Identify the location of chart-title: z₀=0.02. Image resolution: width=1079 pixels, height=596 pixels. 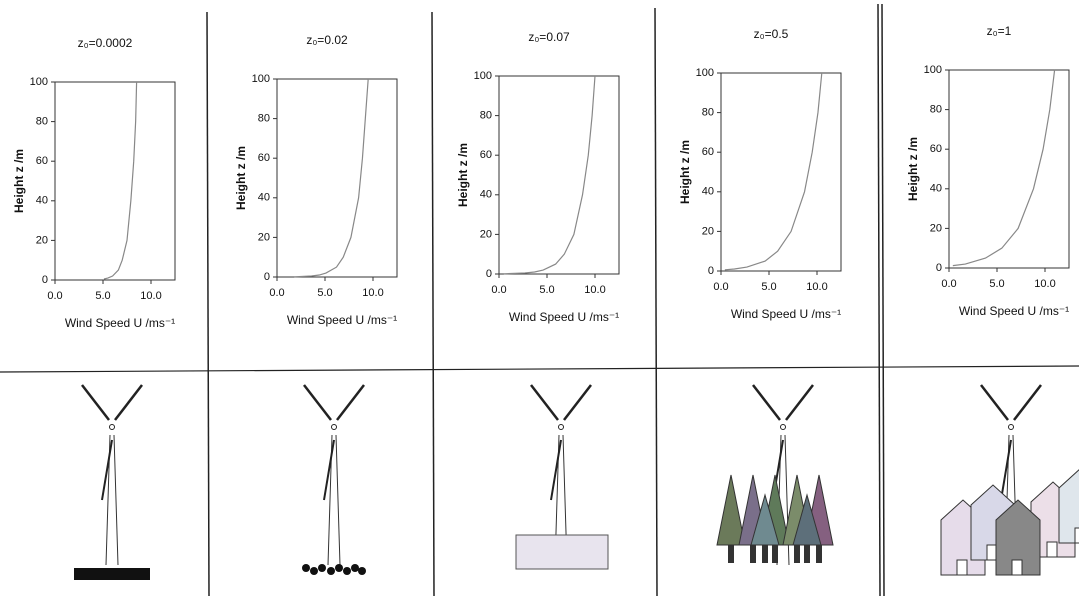
(327, 40).